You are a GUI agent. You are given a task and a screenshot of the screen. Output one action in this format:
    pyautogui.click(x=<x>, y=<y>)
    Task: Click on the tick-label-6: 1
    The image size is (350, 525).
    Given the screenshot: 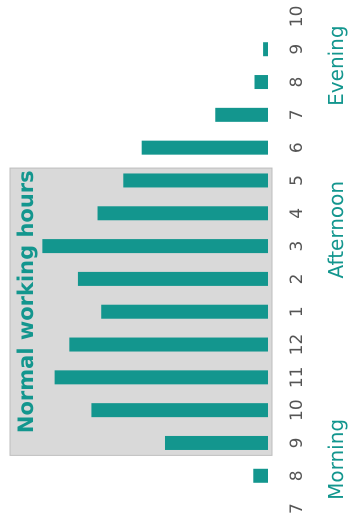 What is the action you would take?
    pyautogui.click(x=297, y=311)
    